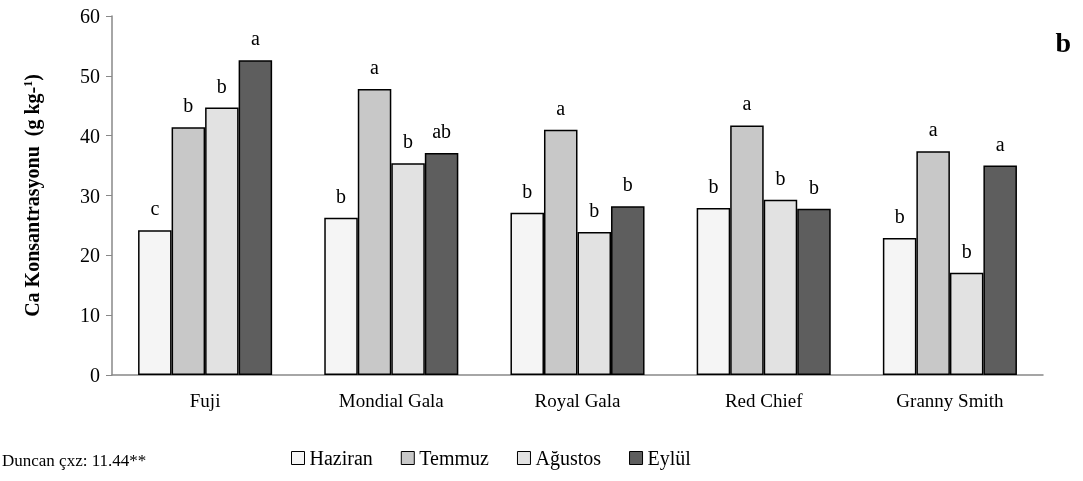 This screenshot has width=1083, height=481. What do you see at coordinates (90, 315) in the screenshot?
I see `y-tick-label: 10` at bounding box center [90, 315].